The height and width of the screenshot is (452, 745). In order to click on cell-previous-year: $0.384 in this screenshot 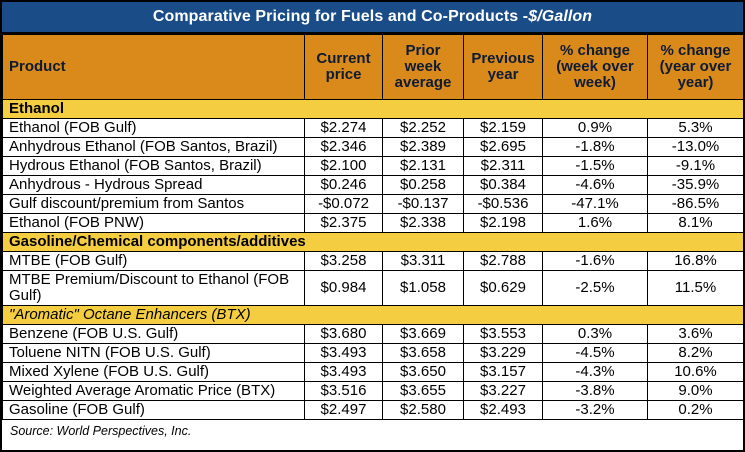, I will do `click(503, 185)`.